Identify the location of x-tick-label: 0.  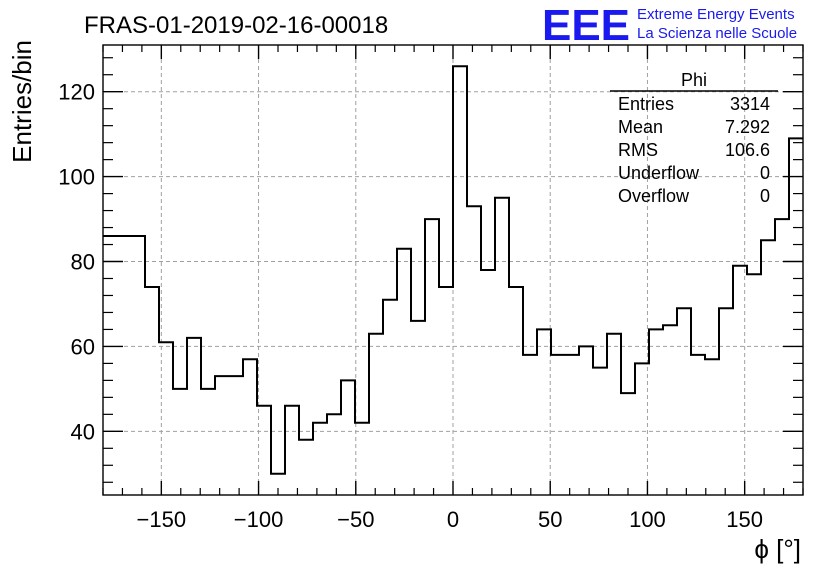
(453, 519).